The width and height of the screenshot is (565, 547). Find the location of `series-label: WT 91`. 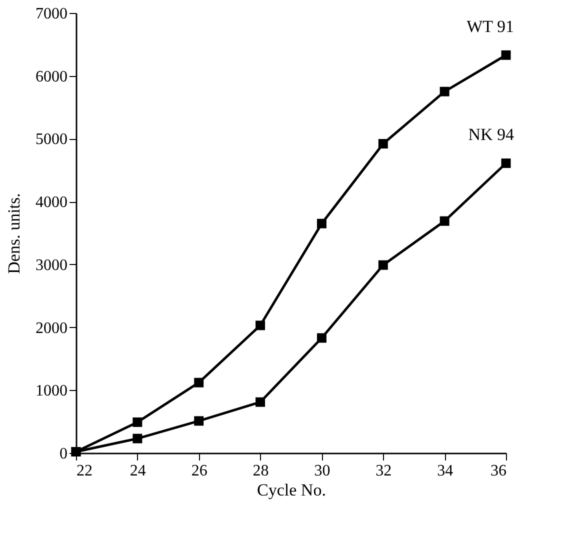

series-label: WT 91 is located at coordinates (490, 26).